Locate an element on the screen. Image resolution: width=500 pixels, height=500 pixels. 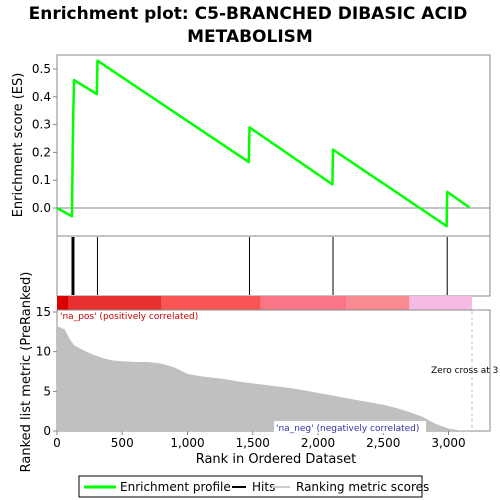
negative-label-box is located at coordinates (350, 427).